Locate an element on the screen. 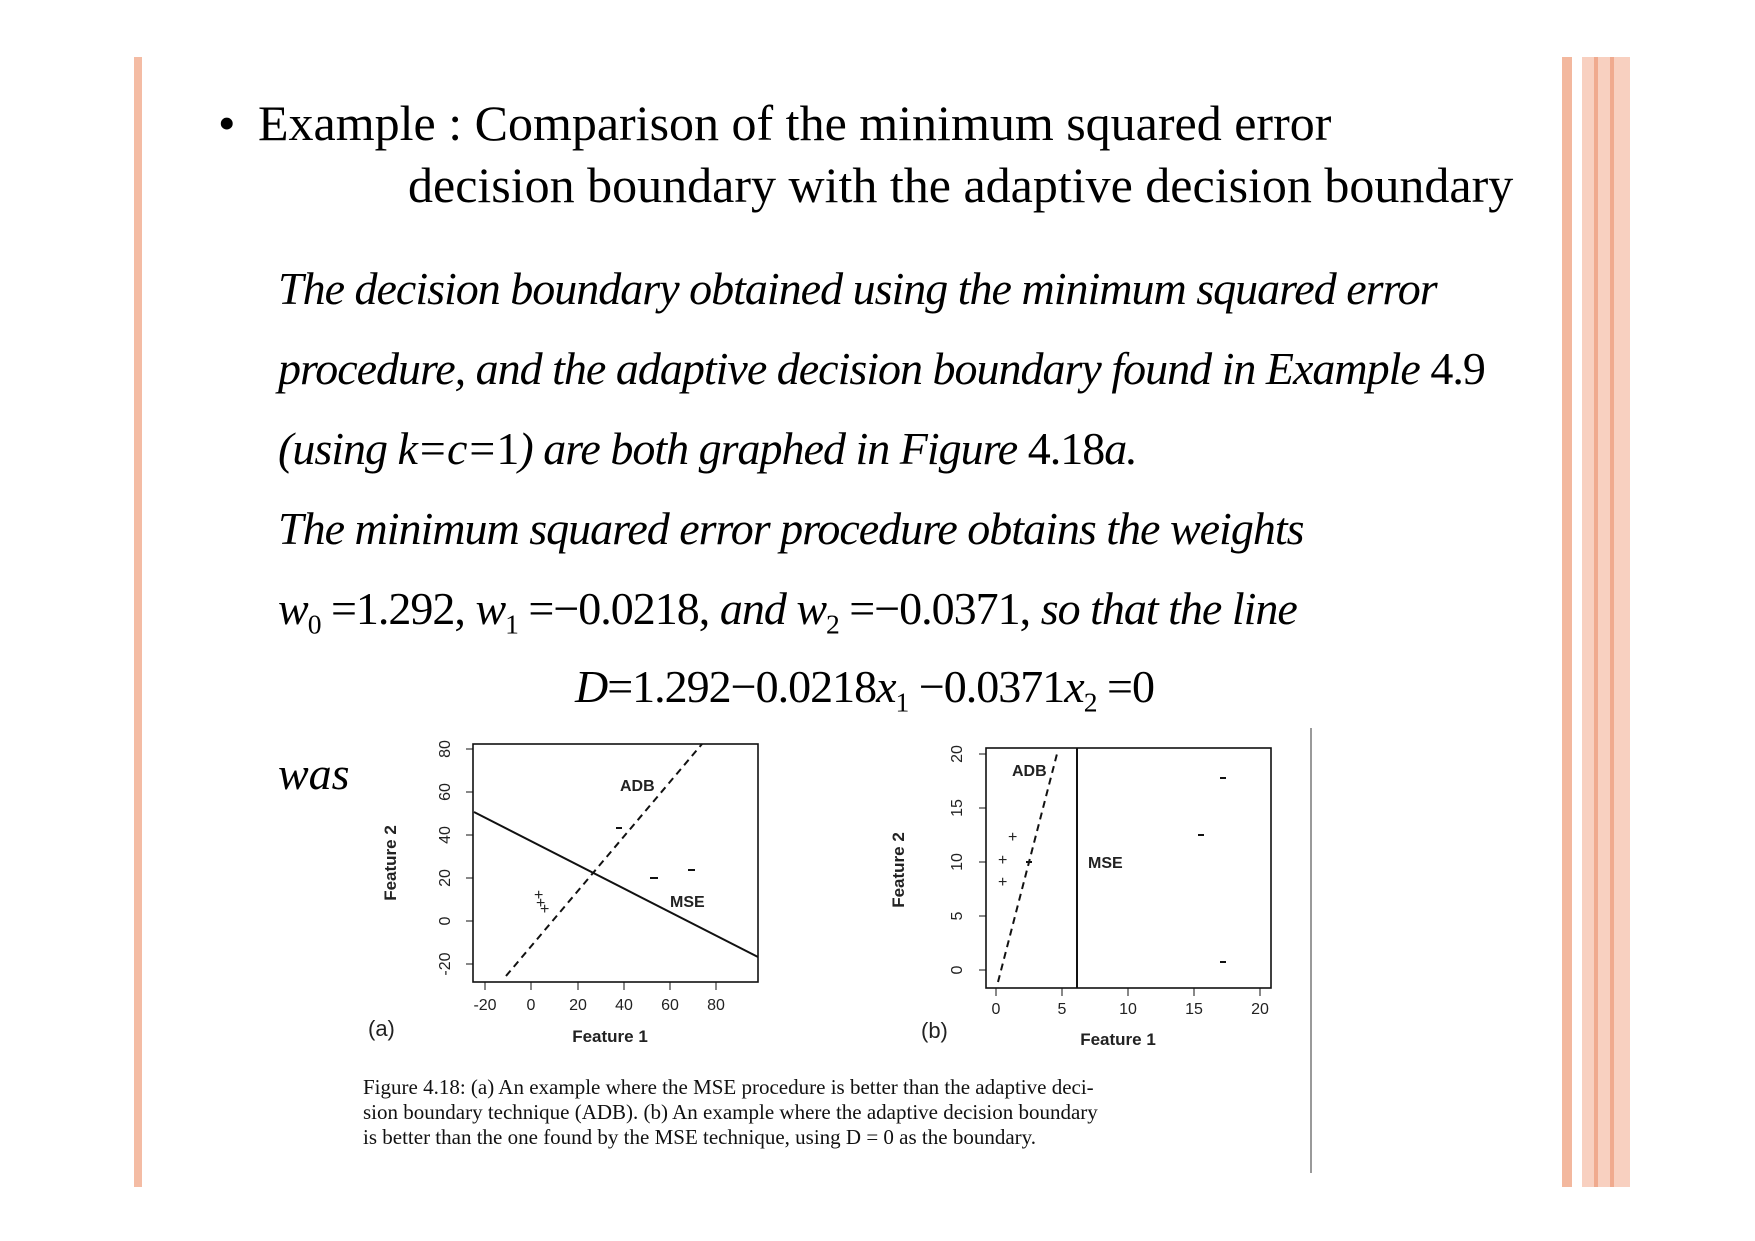 The image size is (1755, 1241). text: a. is located at coordinates (1120, 448).